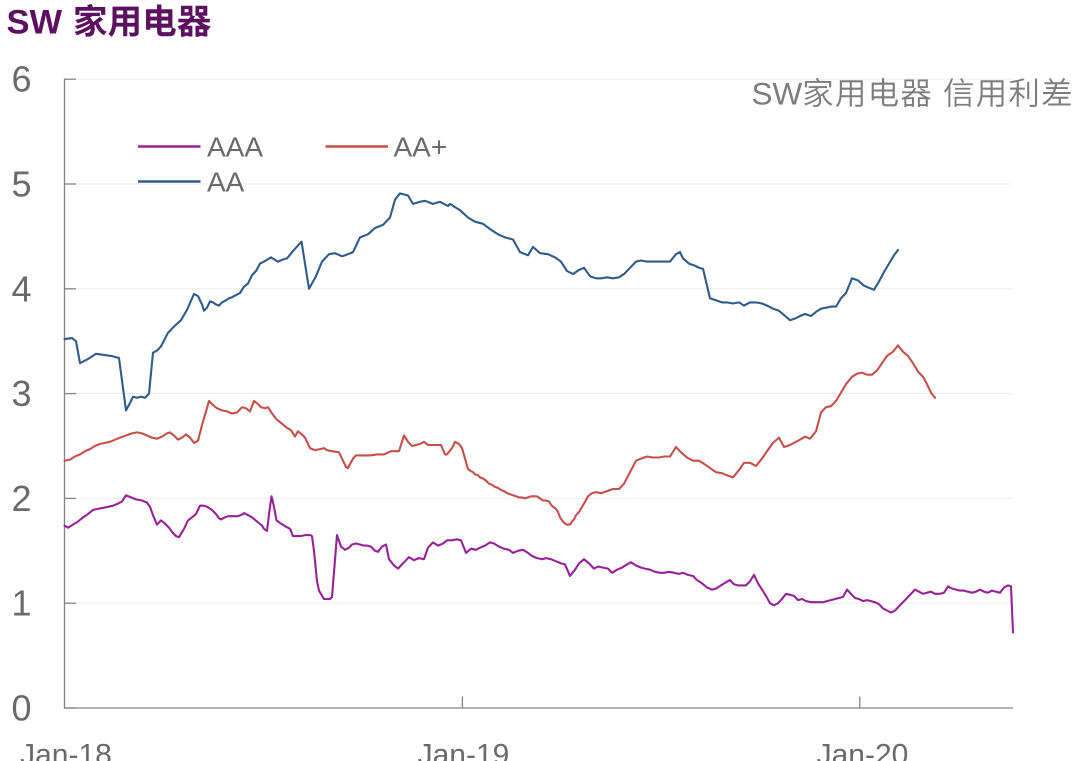  I want to click on svg-text: AAA, so click(235, 147).